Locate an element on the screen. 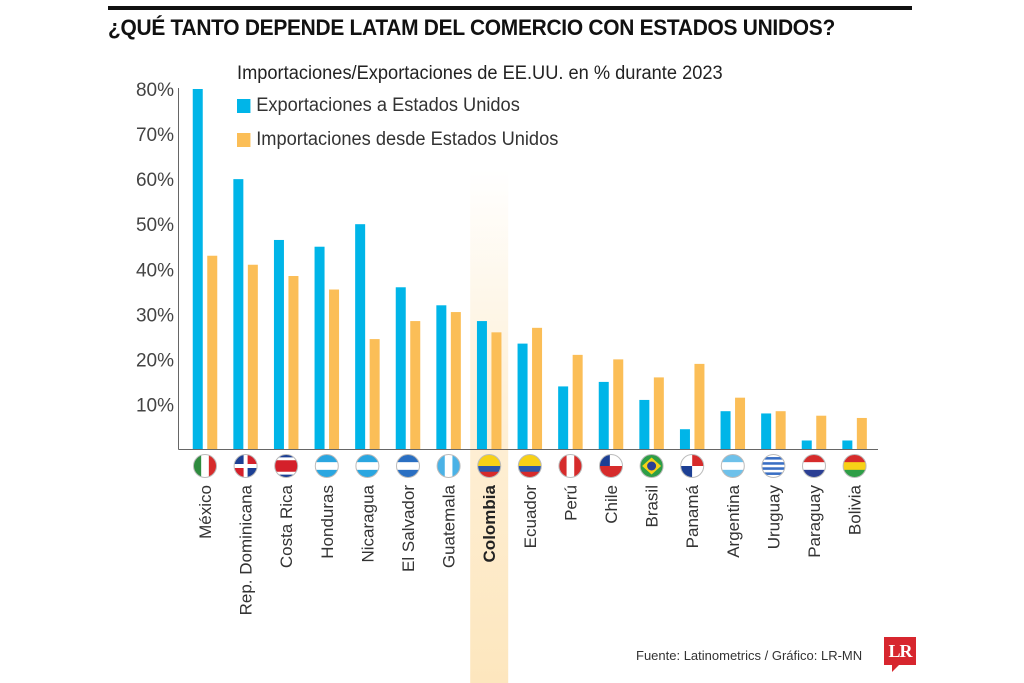 The height and width of the screenshot is (683, 1024). x-tick-label: El Salvador is located at coordinates (408, 528).